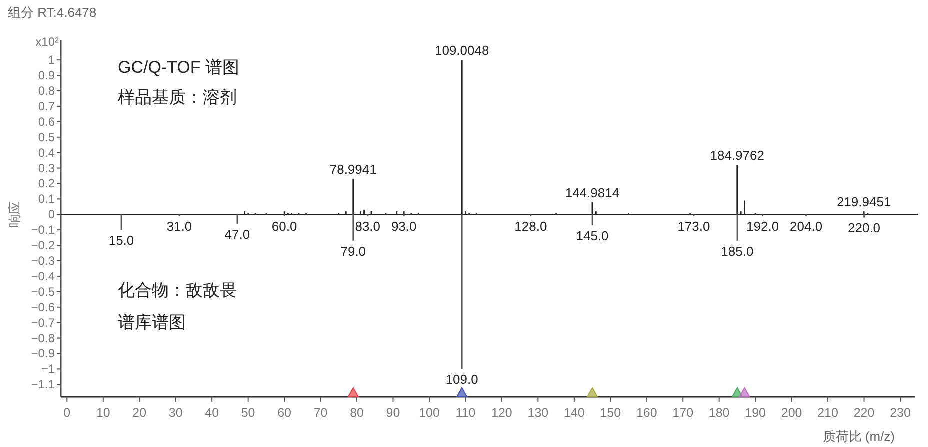 The image size is (928, 447). Describe the element at coordinates (139, 413) in the screenshot. I see `x-tick-label: 20` at that location.